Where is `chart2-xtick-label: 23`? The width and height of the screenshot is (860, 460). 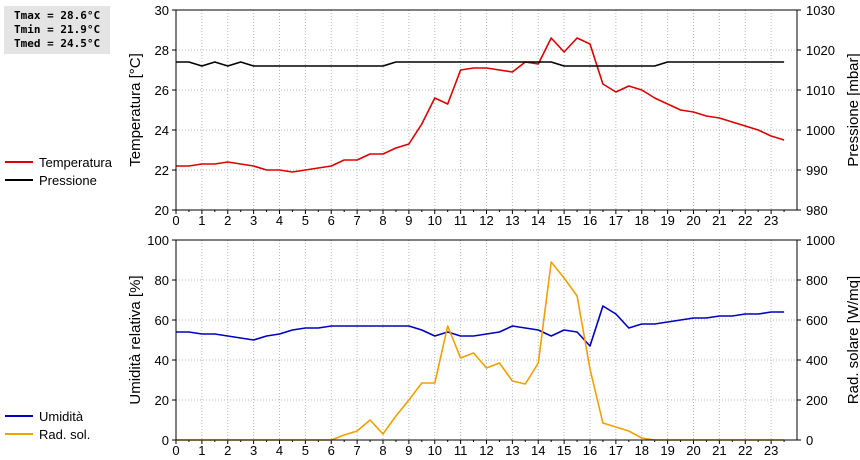
chart2-xtick-label: 23 is located at coordinates (771, 450).